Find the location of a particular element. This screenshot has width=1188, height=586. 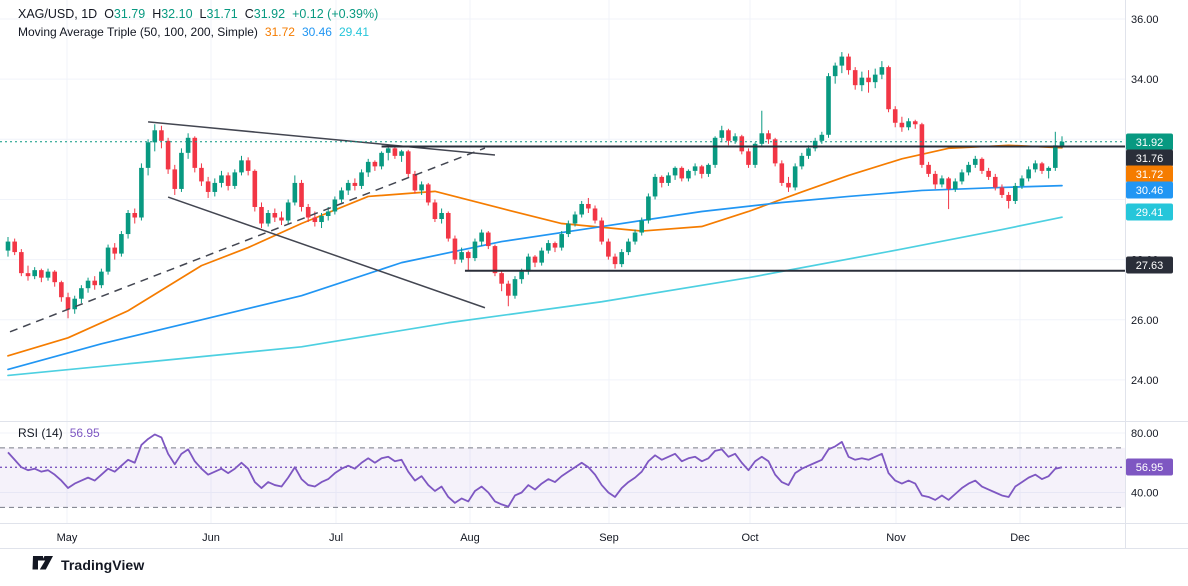

rsi-axis-label: 80.00 is located at coordinates (1145, 434).